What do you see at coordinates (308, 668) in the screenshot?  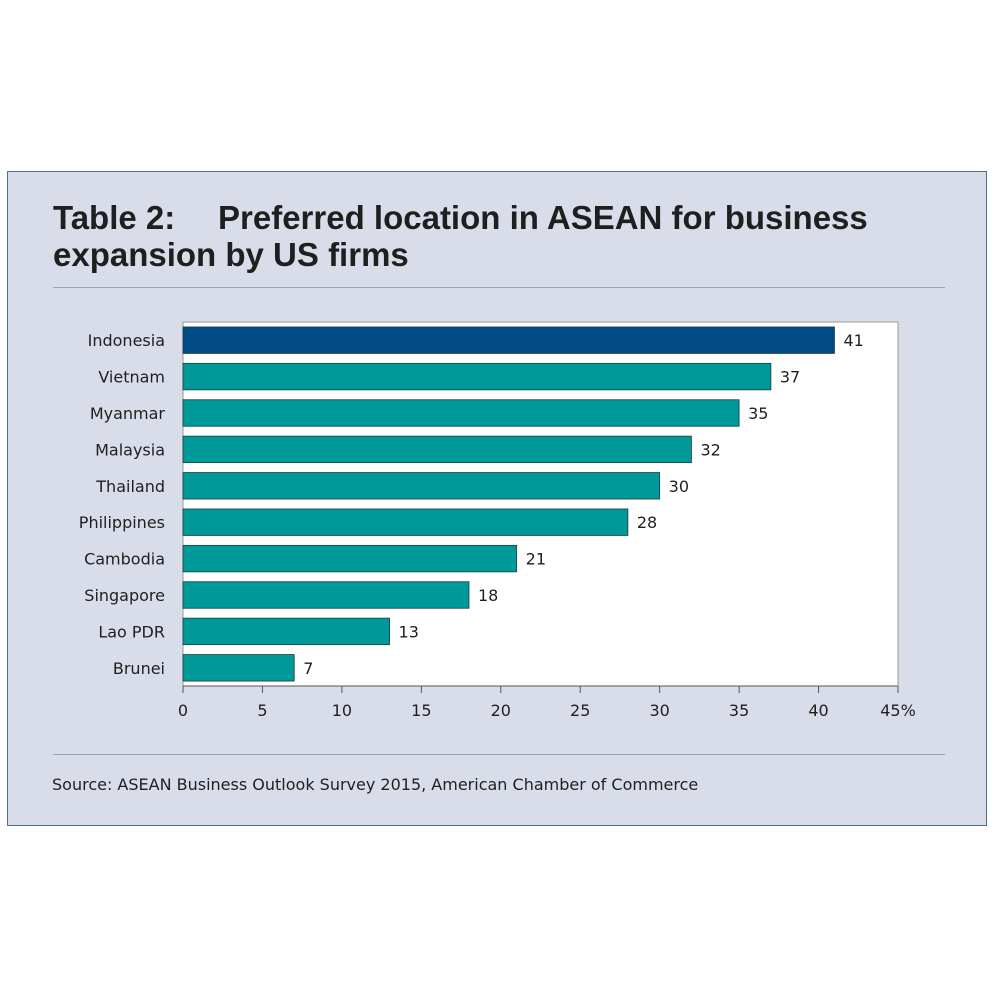 I see `data-label: 7` at bounding box center [308, 668].